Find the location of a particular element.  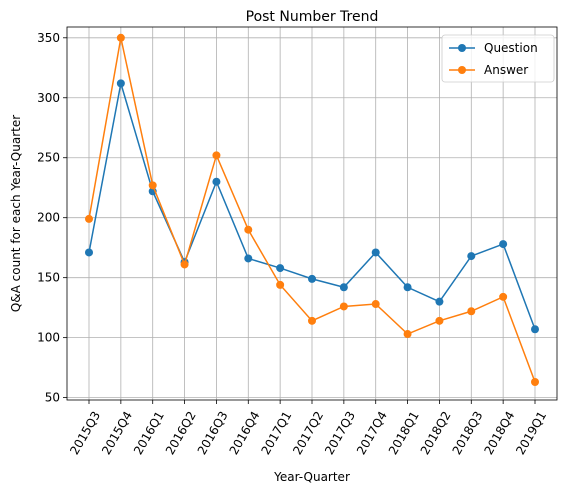

legend-item-question: Question is located at coordinates (493, 48).